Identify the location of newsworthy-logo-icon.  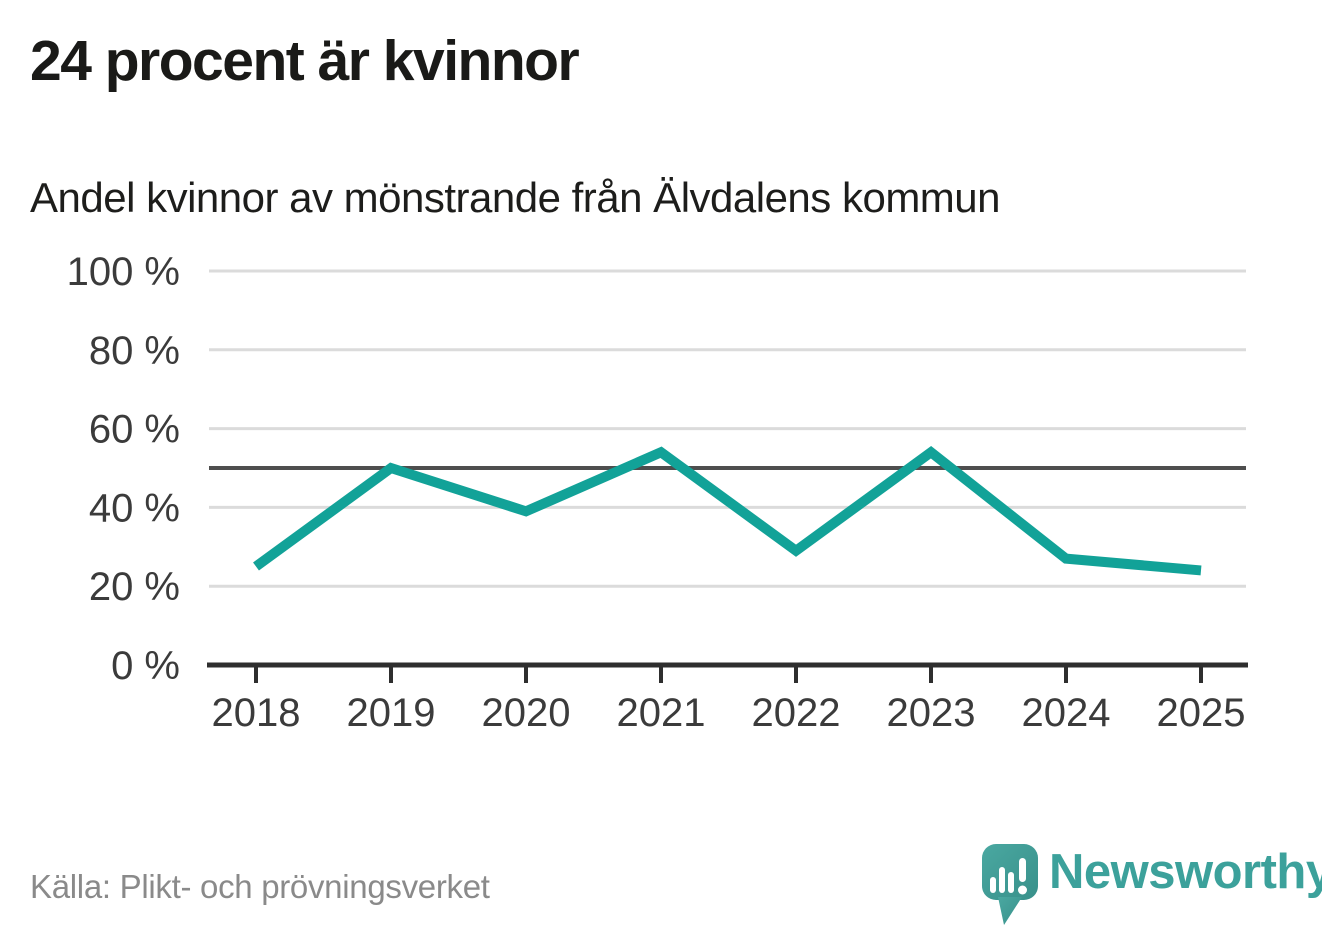
(1010, 884).